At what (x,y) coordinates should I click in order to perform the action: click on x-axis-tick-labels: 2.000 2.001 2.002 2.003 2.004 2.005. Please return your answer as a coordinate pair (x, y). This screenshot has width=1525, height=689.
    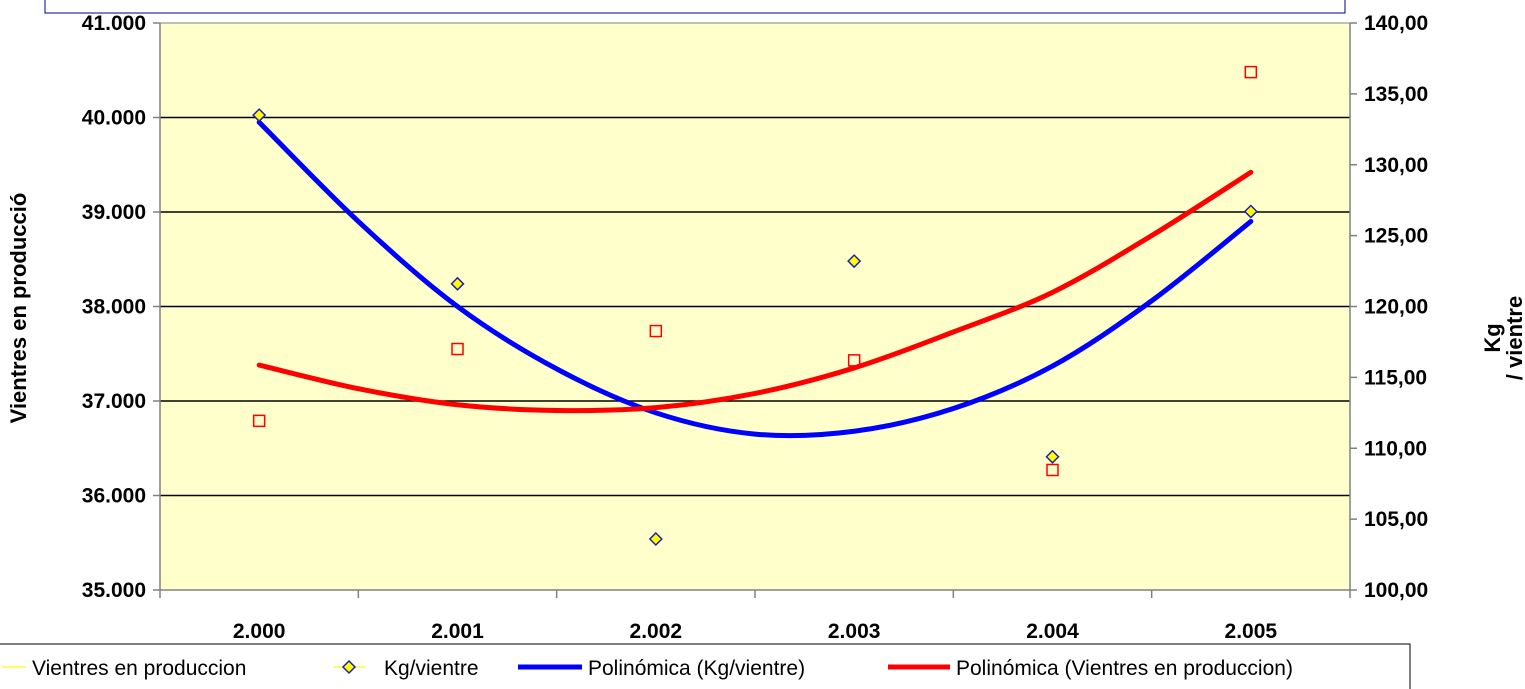
    Looking at the image, I should click on (755, 616).